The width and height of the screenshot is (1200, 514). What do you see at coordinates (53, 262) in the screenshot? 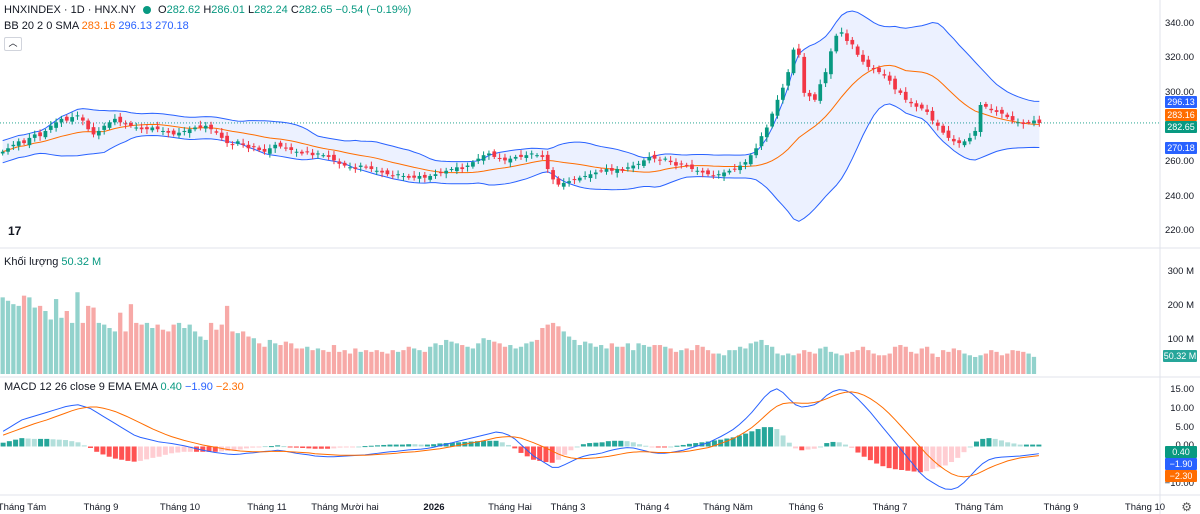
I see `volume-legend: Khối lượng 50.32 M` at bounding box center [53, 262].